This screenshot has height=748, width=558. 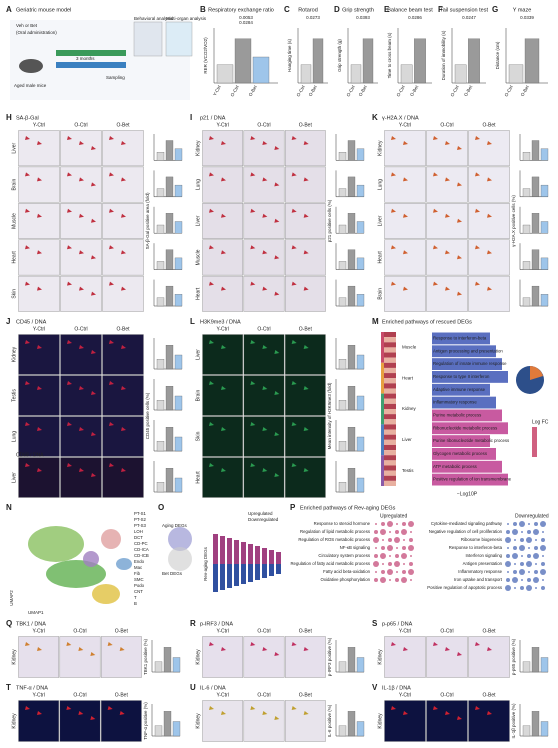 What do you see at coordinates (14, 395) in the screenshot?
I see `row-label: Testis` at bounding box center [14, 395].